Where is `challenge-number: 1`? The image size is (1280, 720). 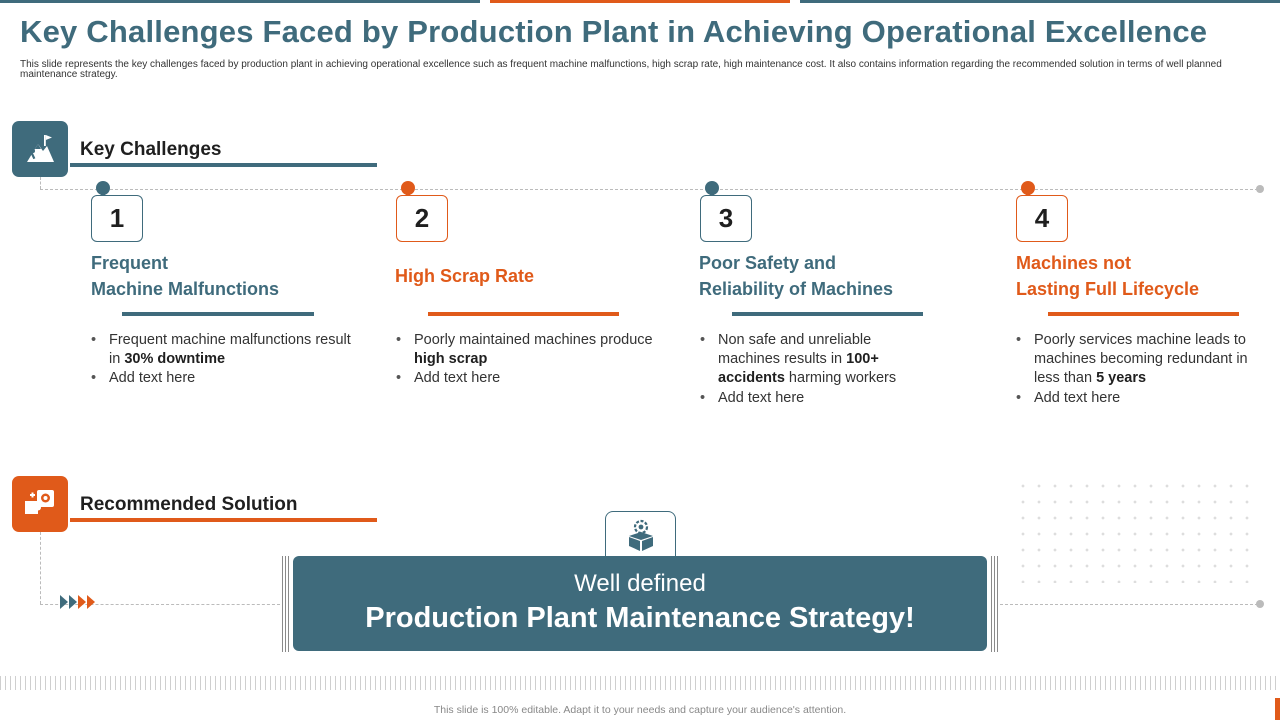 challenge-number: 1 is located at coordinates (117, 218).